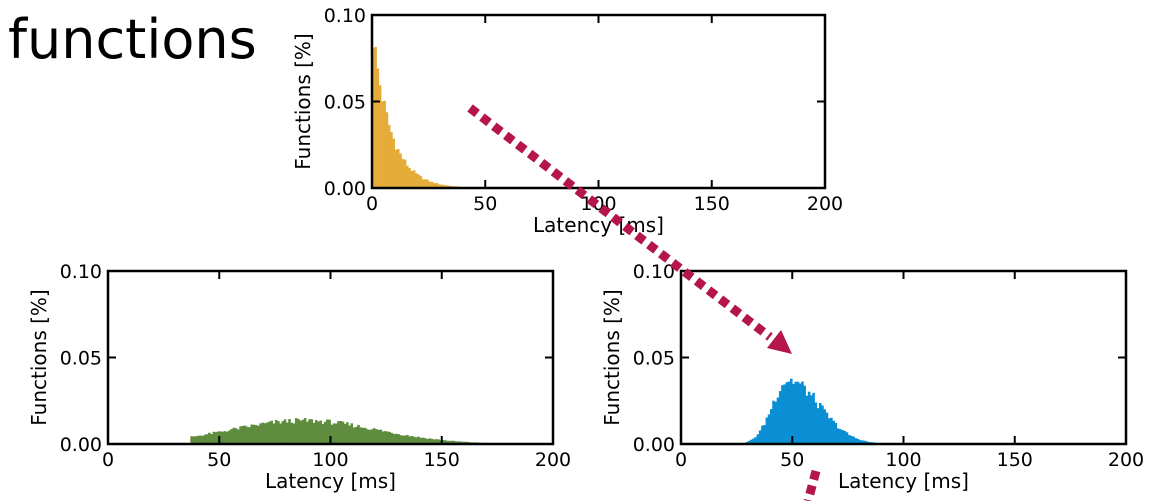  I want to click on x-tick-label: 100, so click(330, 460).